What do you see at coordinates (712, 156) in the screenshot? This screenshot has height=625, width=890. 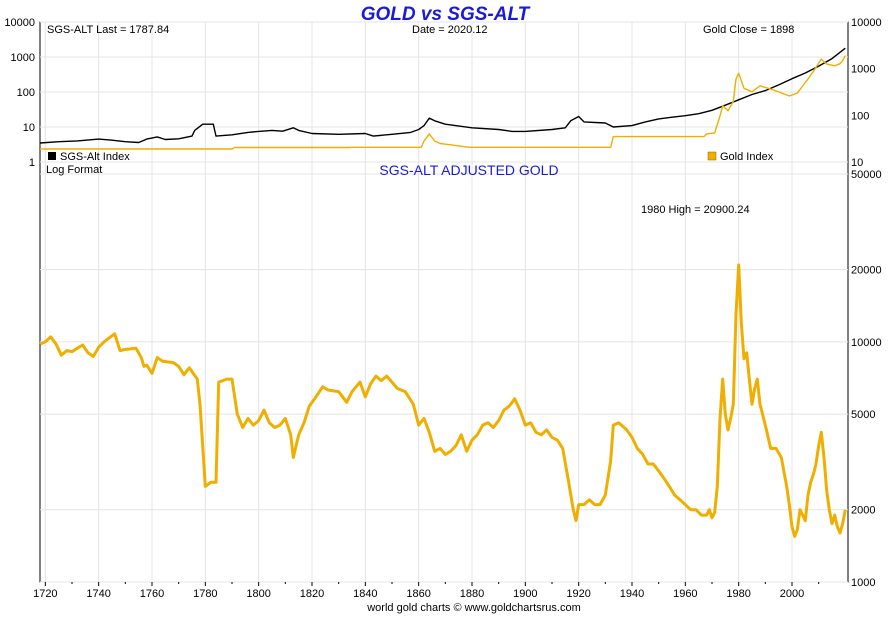 I see `legend-gold-swatch` at bounding box center [712, 156].